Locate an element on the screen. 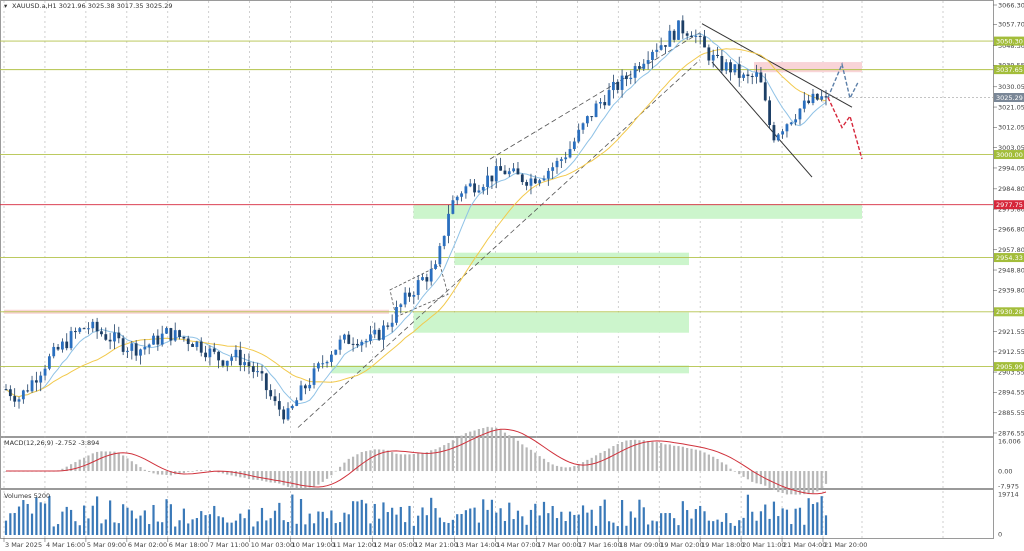 Image resolution: width=1024 pixels, height=551 pixels. y-tick-label: 3066.30 is located at coordinates (1011, 5).